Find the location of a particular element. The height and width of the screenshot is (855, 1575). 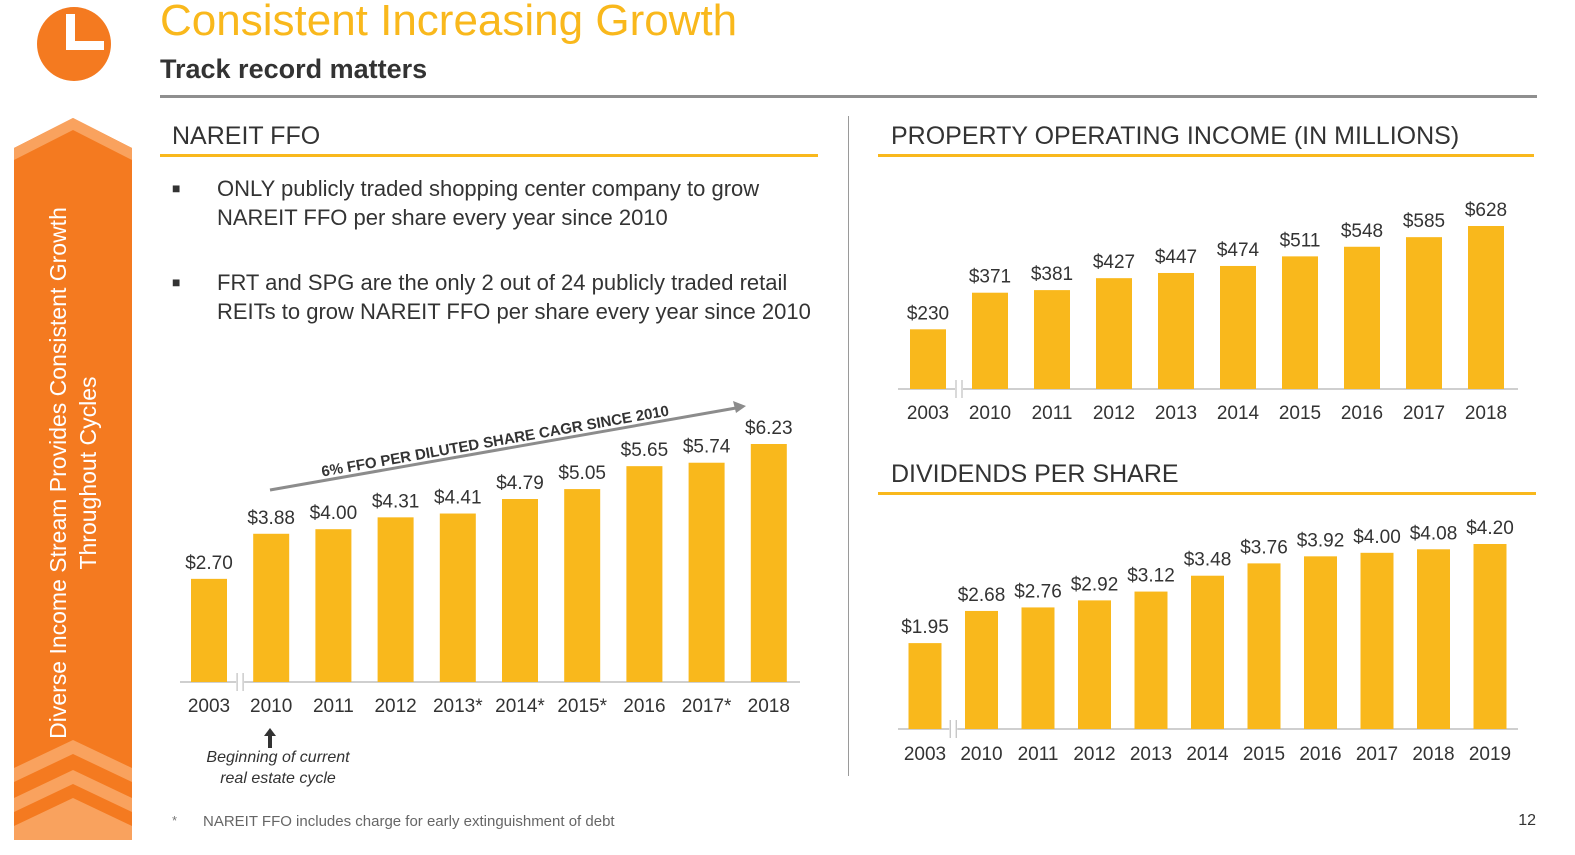

ffo-category-label: 2013* is located at coordinates (458, 706).